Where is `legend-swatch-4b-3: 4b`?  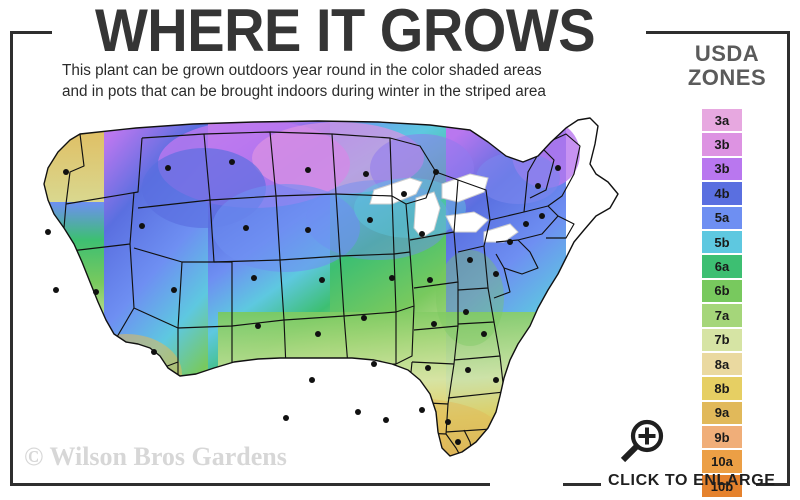
legend-swatch-4b-3: 4b is located at coordinates (722, 193).